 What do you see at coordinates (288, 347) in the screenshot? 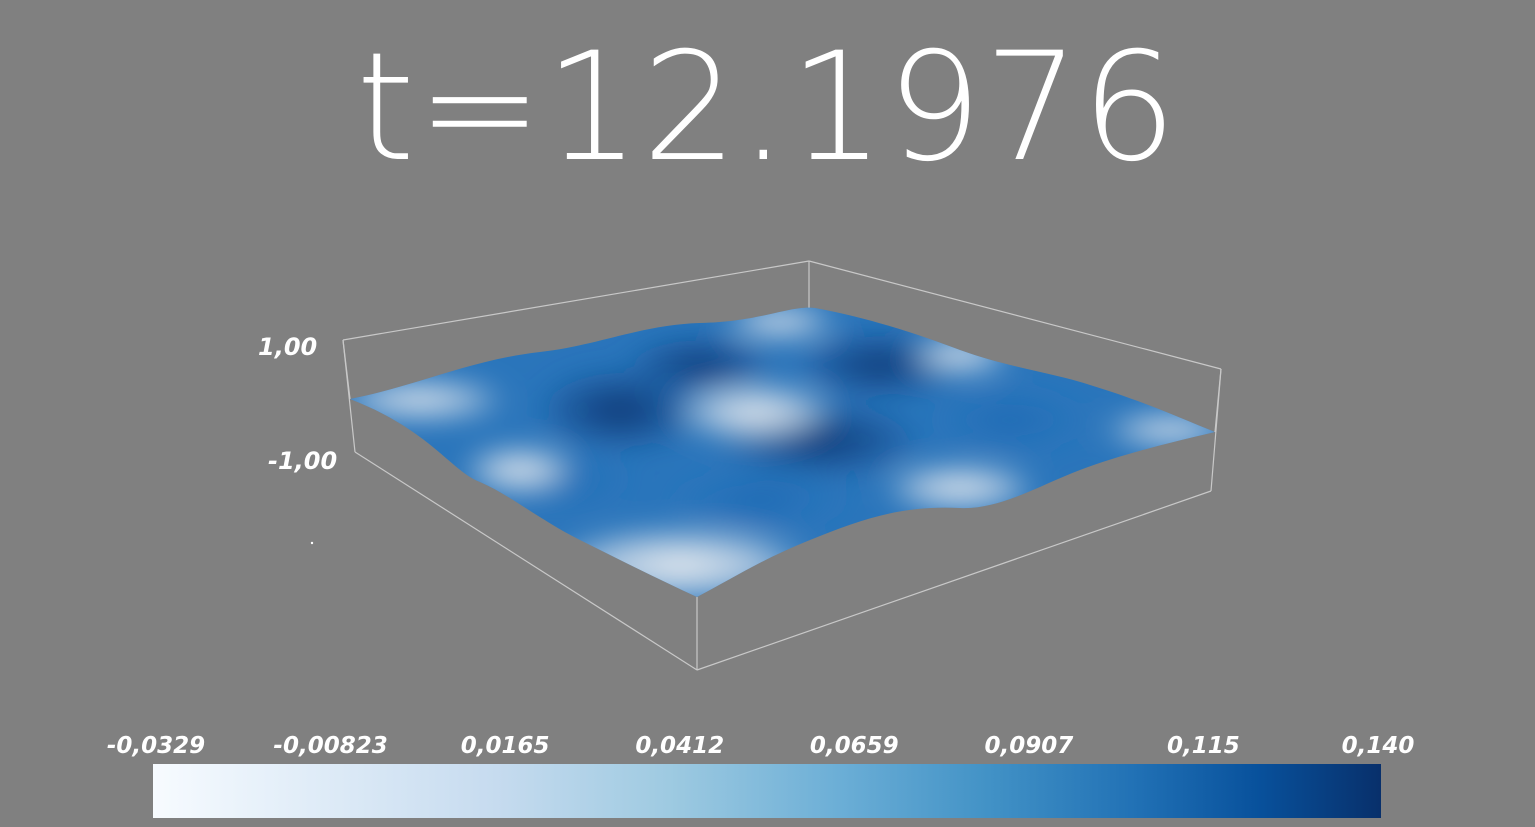
I see `z-axis-max-label: 1,00` at bounding box center [288, 347].